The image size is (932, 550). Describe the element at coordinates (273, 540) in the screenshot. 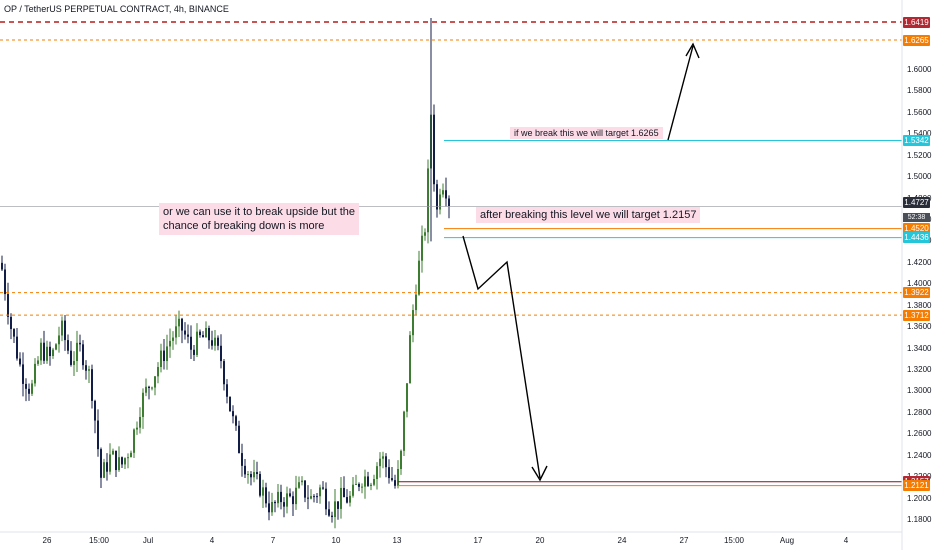

I see `time-tick-label: 7` at that location.